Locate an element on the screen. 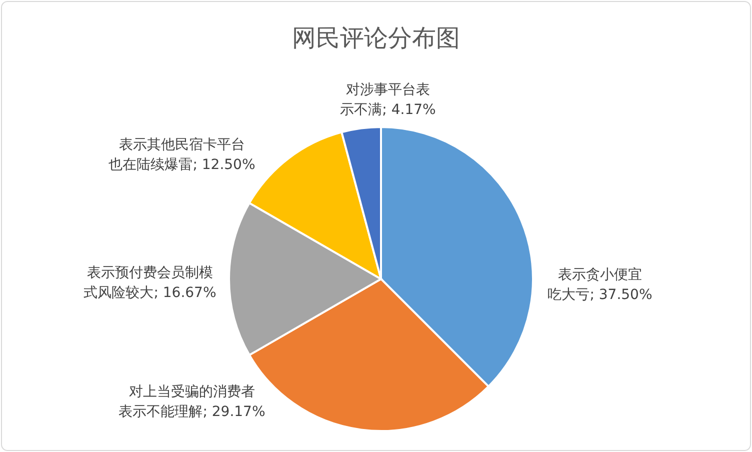 The height and width of the screenshot is (452, 752). data-label: ; 29.17% is located at coordinates (234, 412).